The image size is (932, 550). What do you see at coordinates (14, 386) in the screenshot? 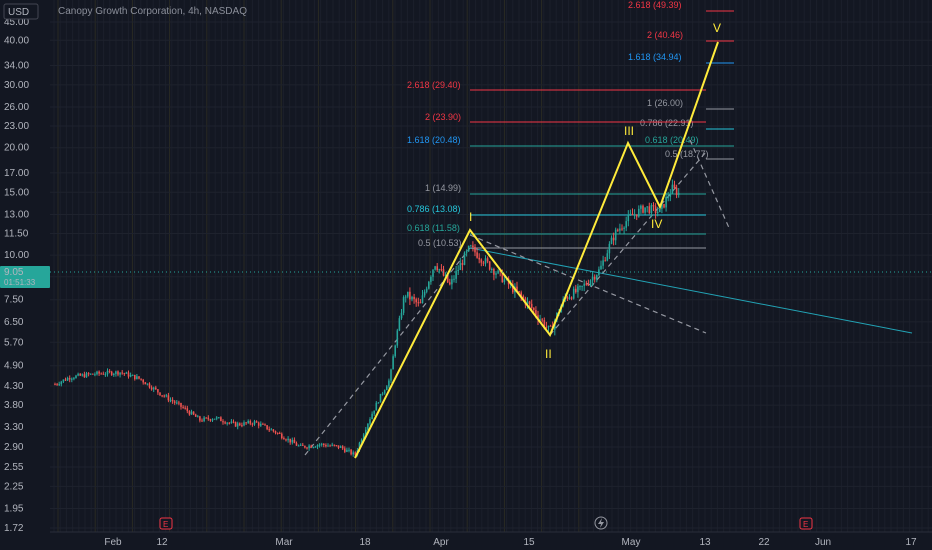
I see `price-tick-label: 4.30` at bounding box center [14, 386].